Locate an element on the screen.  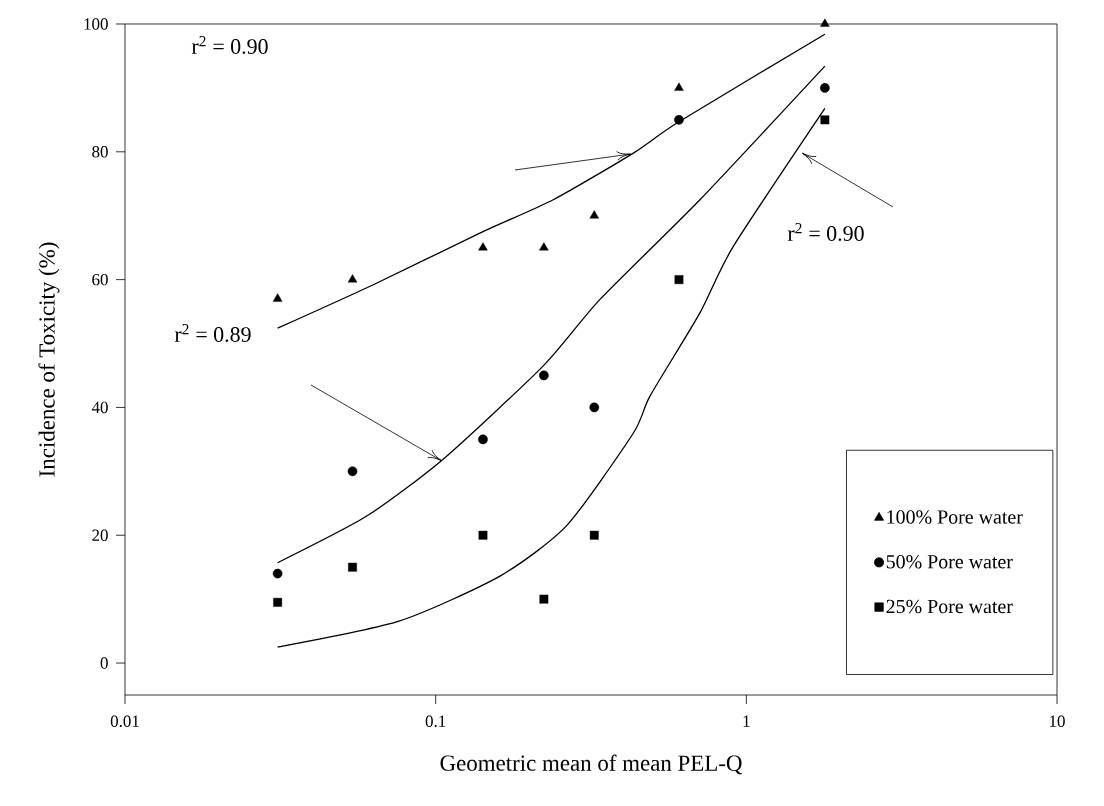
y-tick-label: 80 is located at coordinates (100, 152).